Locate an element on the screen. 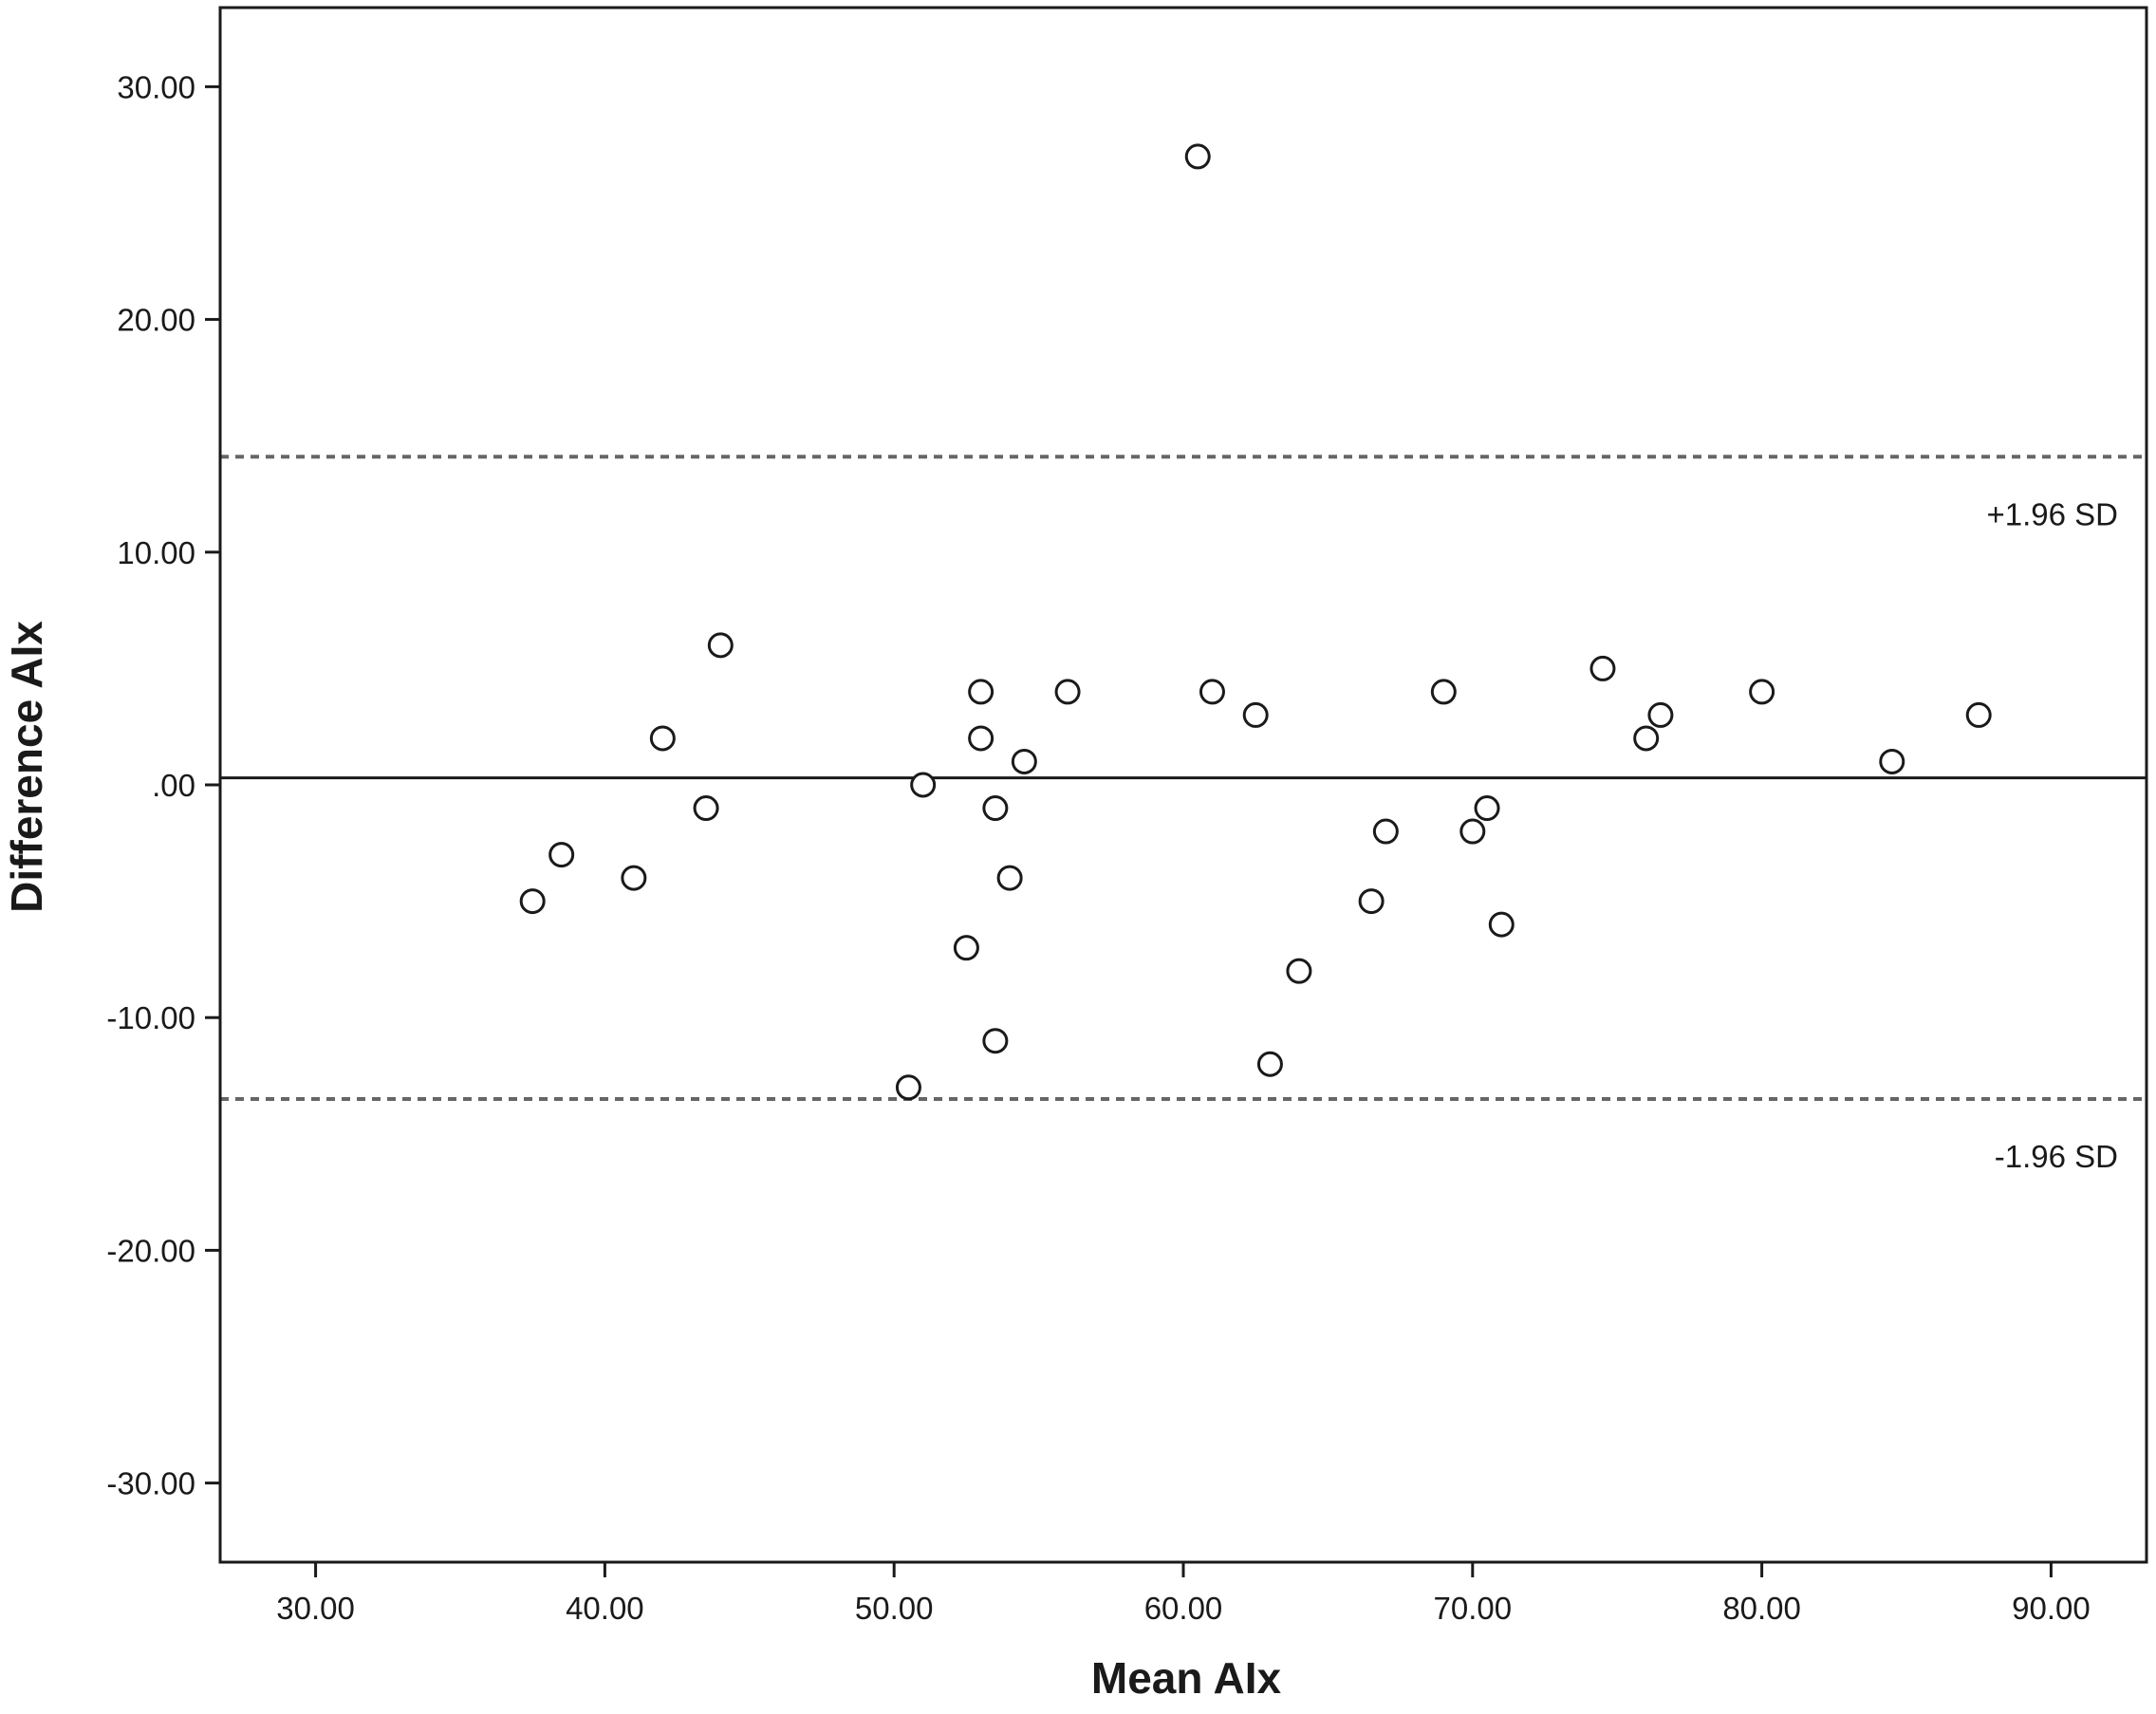  x-tick-label: 70.00 is located at coordinates (1473, 1608).